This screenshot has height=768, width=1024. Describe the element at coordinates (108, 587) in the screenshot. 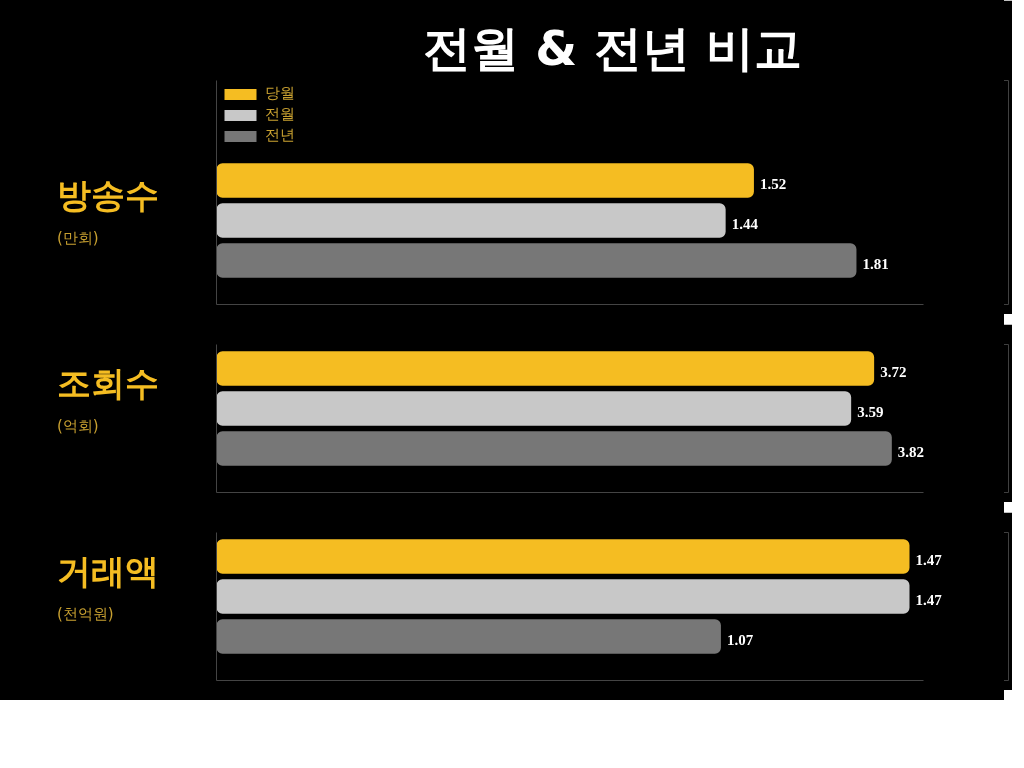

I see `y-axis-title: 거래액 (천억원)` at that location.